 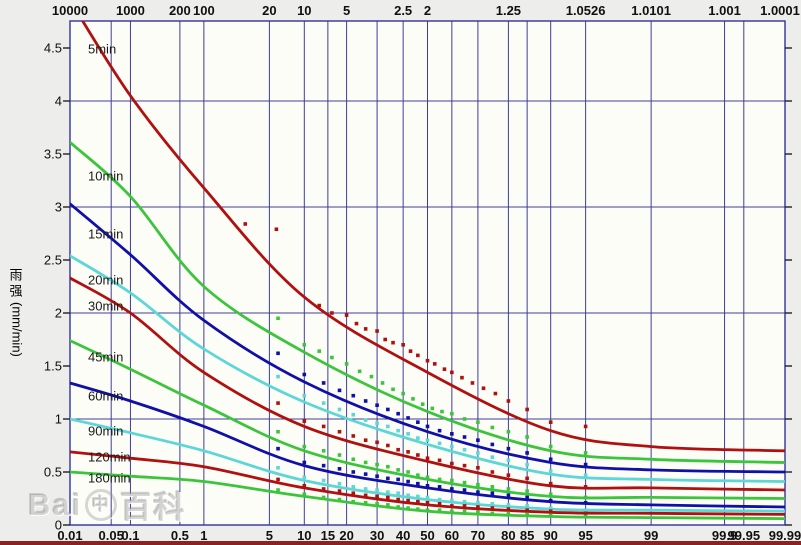 What do you see at coordinates (304, 535) in the screenshot?
I see `bottom-axis-label-10: 10` at bounding box center [304, 535].